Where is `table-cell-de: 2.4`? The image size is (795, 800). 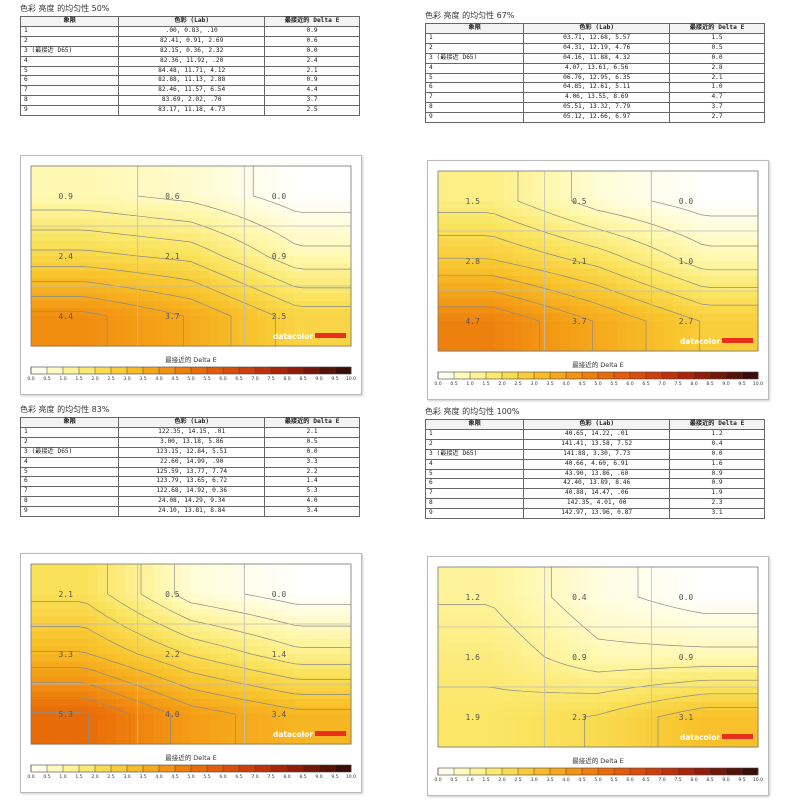 table-cell-de: 2.4 is located at coordinates (312, 61).